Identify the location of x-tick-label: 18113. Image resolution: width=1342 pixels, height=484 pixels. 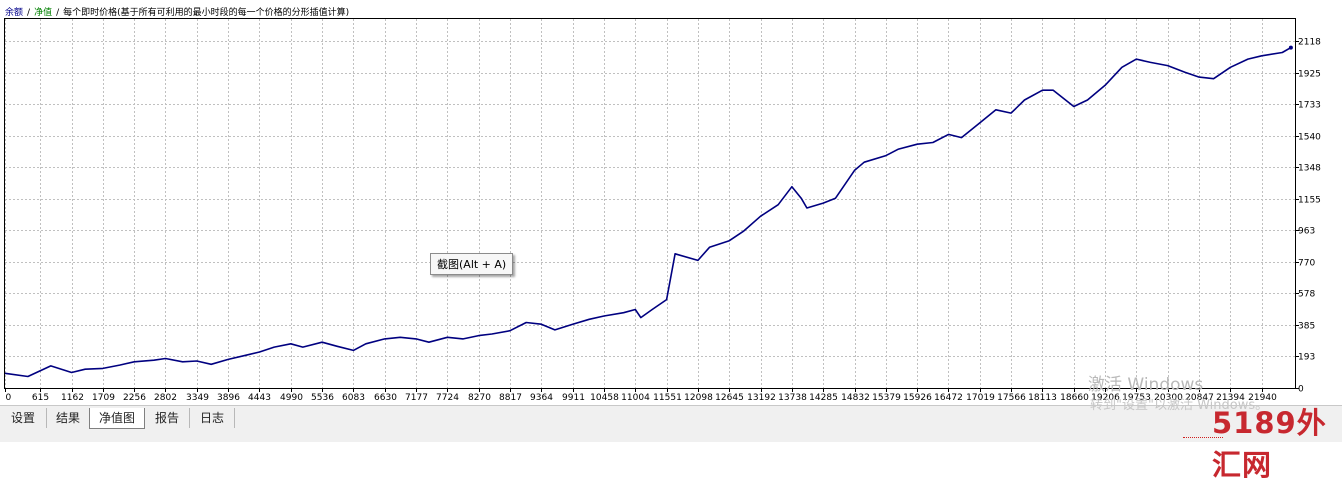
(1042, 398).